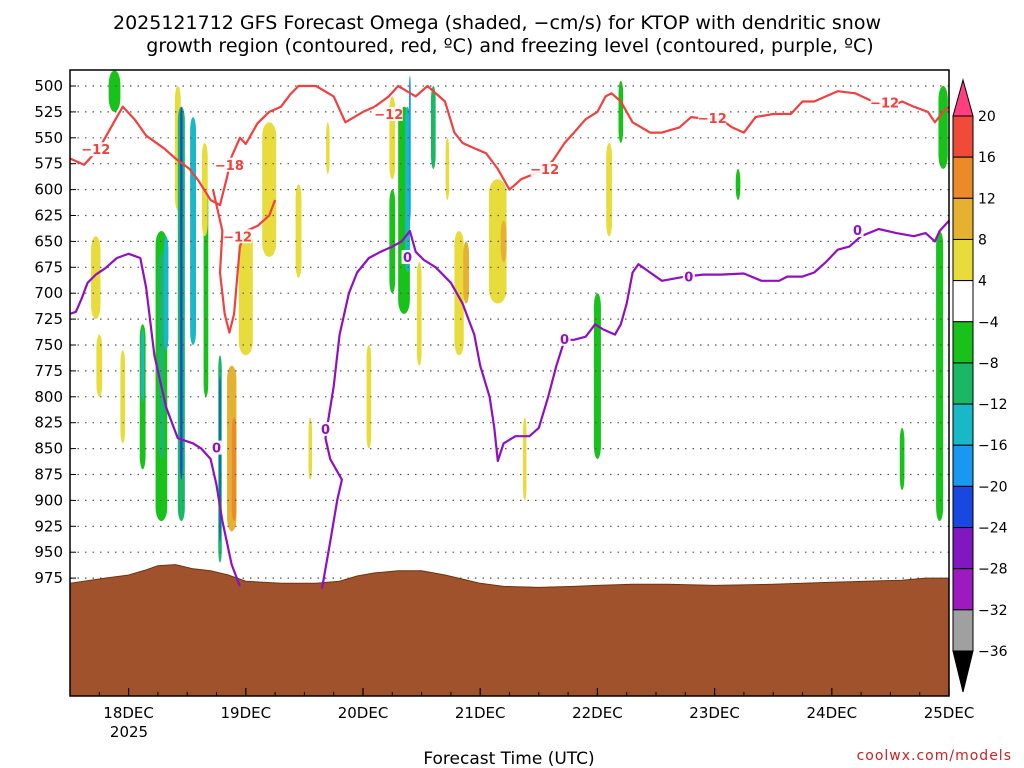 This screenshot has height=768, width=1024. I want to click on y-tick-label: 975, so click(48, 578).